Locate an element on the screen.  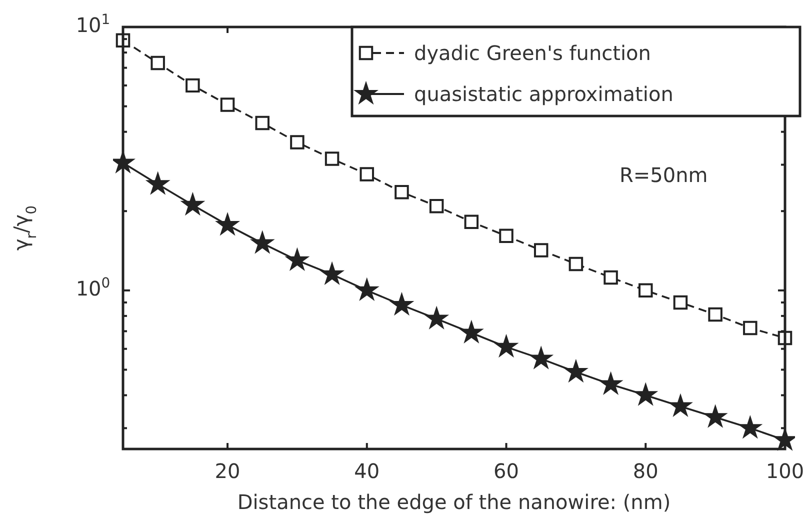
annotation: R=50nm is located at coordinates (664, 175).